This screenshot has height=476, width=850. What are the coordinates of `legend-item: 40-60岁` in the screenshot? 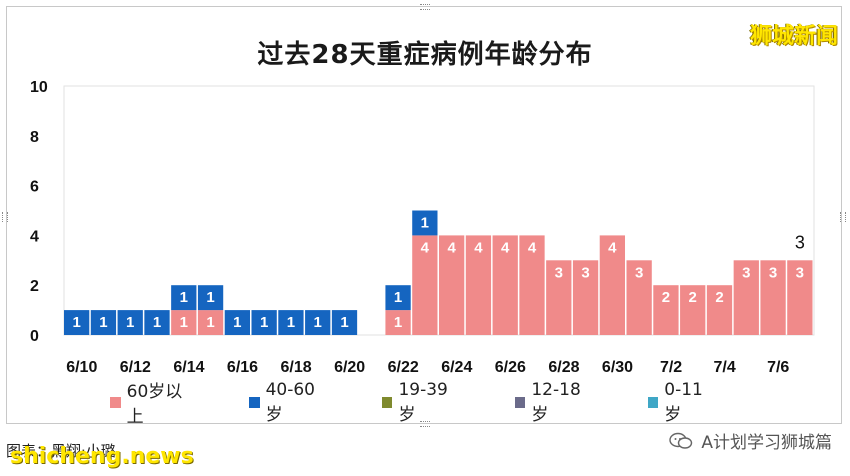 It's located at (289, 402).